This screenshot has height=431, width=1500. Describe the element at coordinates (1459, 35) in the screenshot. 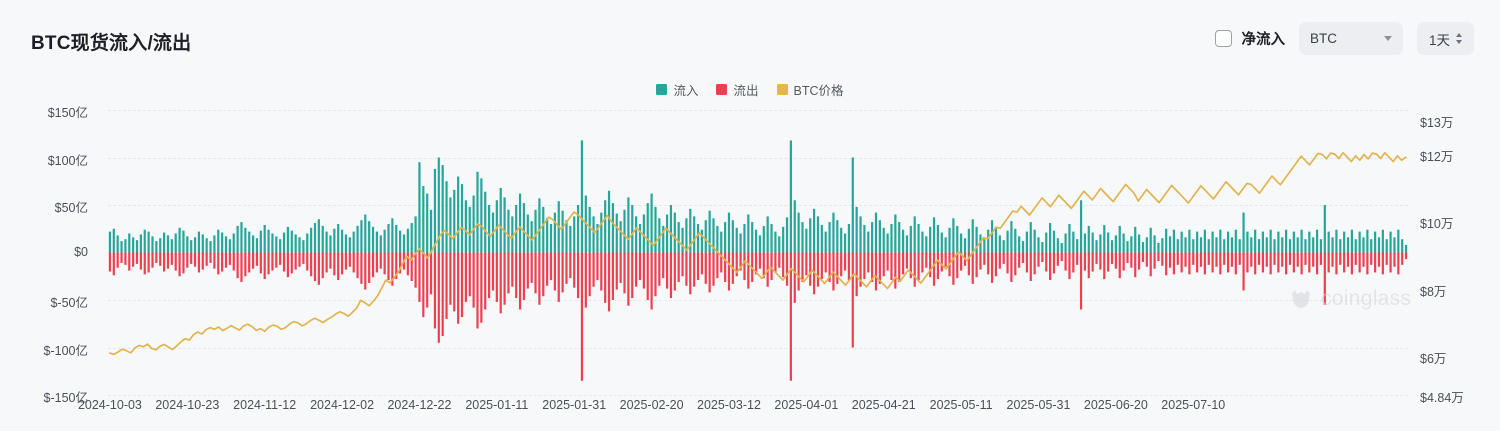

I see `chevron-up-icon` at that location.